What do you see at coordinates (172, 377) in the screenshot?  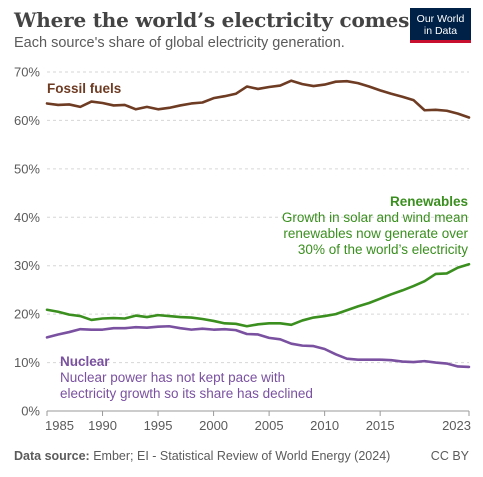 I see `nuclear-annotation-line: Nuclear power has not kept pace with` at bounding box center [172, 377].